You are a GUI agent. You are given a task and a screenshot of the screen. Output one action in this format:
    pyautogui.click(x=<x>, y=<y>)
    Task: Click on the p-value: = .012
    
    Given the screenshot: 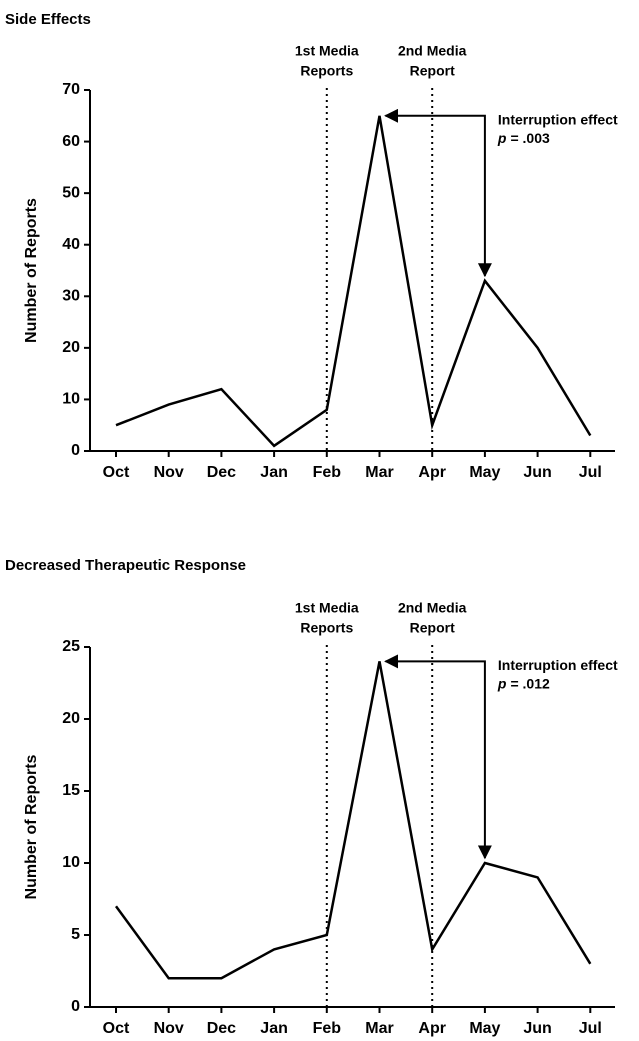 What is the action you would take?
    pyautogui.click(x=530, y=683)
    